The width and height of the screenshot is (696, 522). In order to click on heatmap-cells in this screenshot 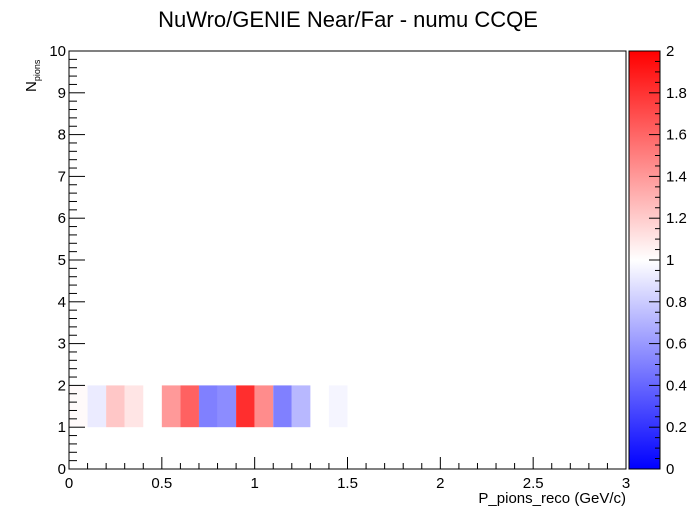, I will do `click(208, 406)`.